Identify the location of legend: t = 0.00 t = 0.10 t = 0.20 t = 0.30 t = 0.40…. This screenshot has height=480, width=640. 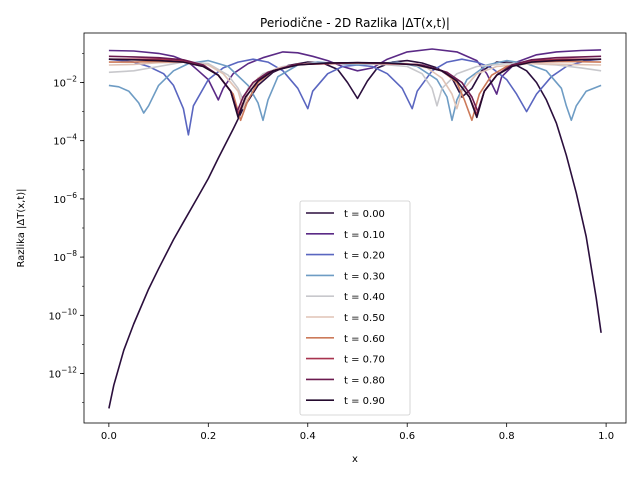
(355, 308).